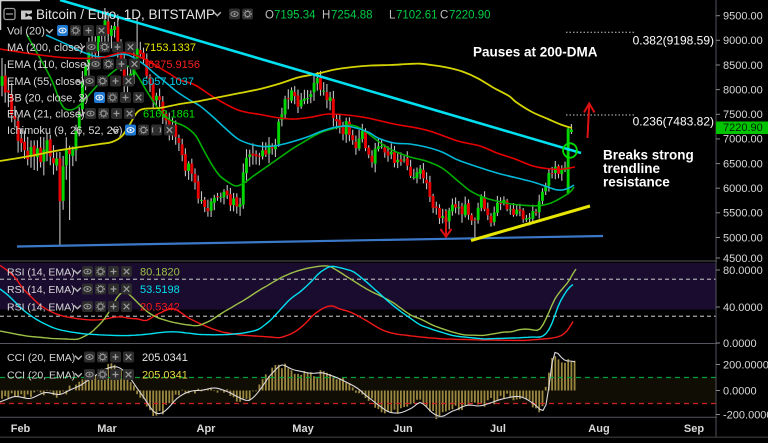 The image size is (768, 443). What do you see at coordinates (673, 41) in the screenshot?
I see `svg-text: 0.382(9198.59)` at bounding box center [673, 41].